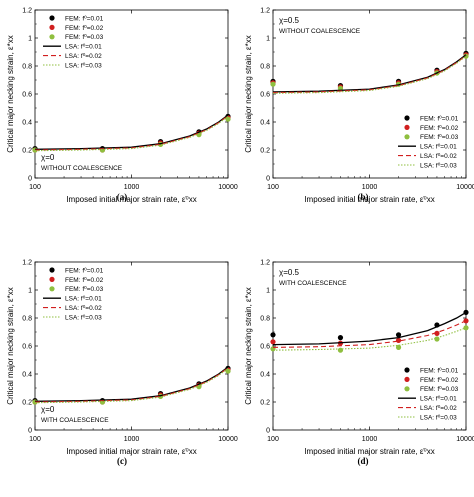 The image size is (474, 497). Describe the element at coordinates (363, 197) in the screenshot. I see `panel-letter: (b)` at that location.